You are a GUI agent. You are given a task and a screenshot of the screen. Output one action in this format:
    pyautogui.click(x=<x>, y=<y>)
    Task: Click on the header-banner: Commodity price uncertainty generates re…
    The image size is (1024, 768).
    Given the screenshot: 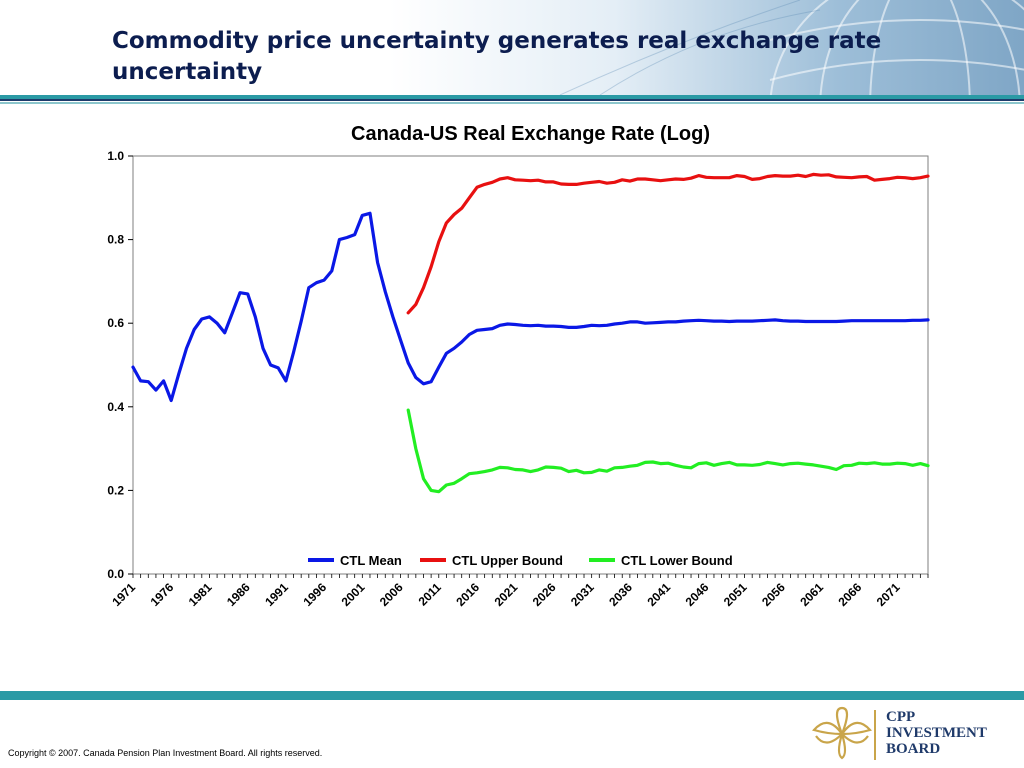 What is the action you would take?
    pyautogui.click(x=512, y=47)
    